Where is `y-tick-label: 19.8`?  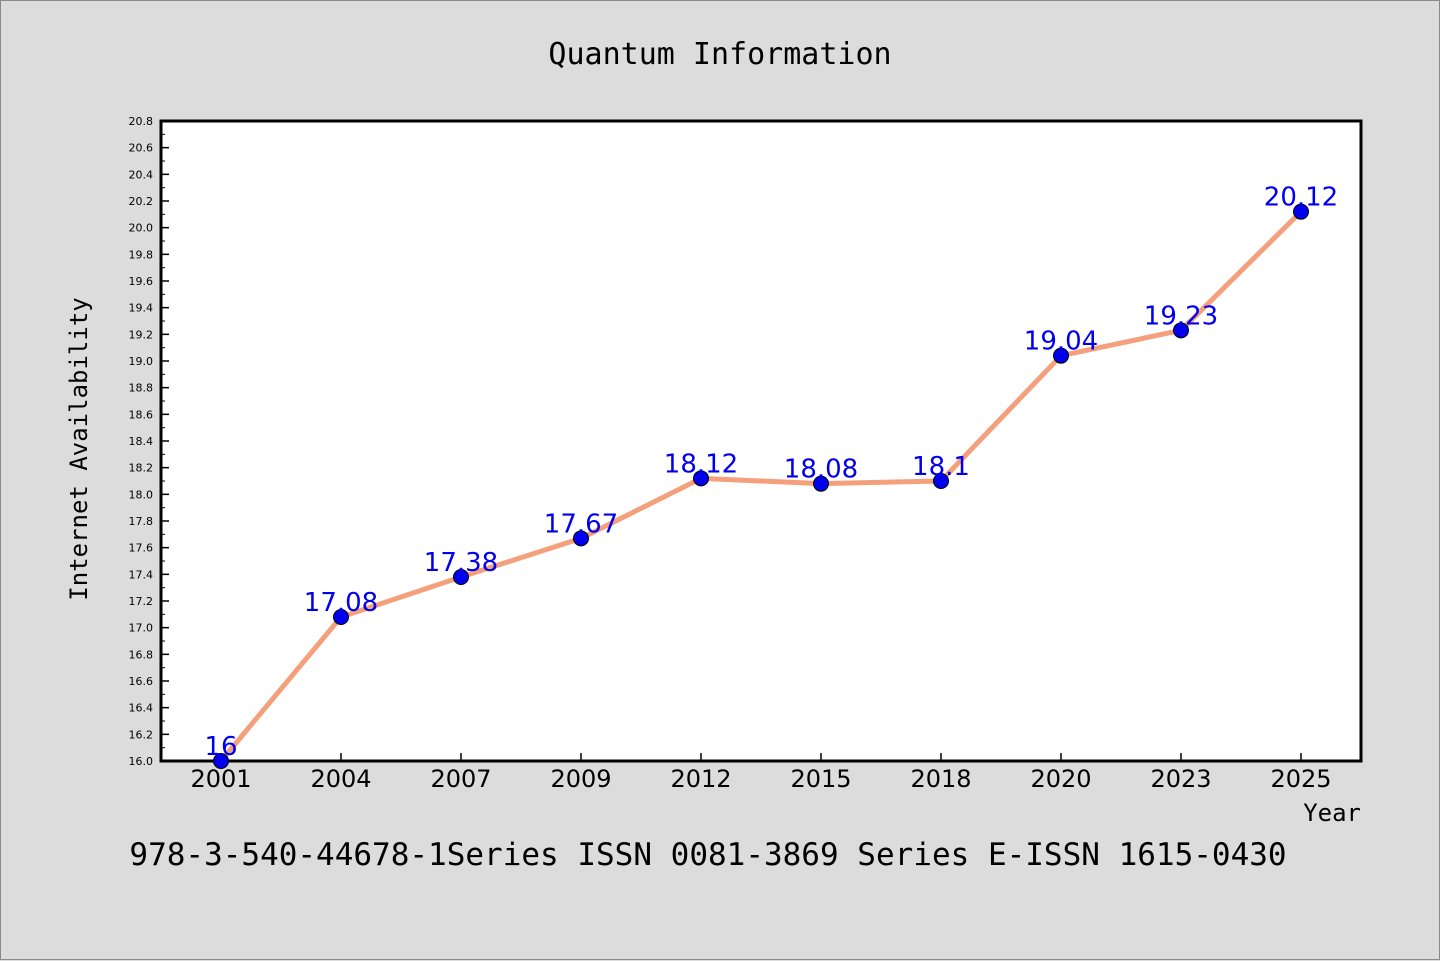
y-tick-label: 19.8 is located at coordinates (141, 254).